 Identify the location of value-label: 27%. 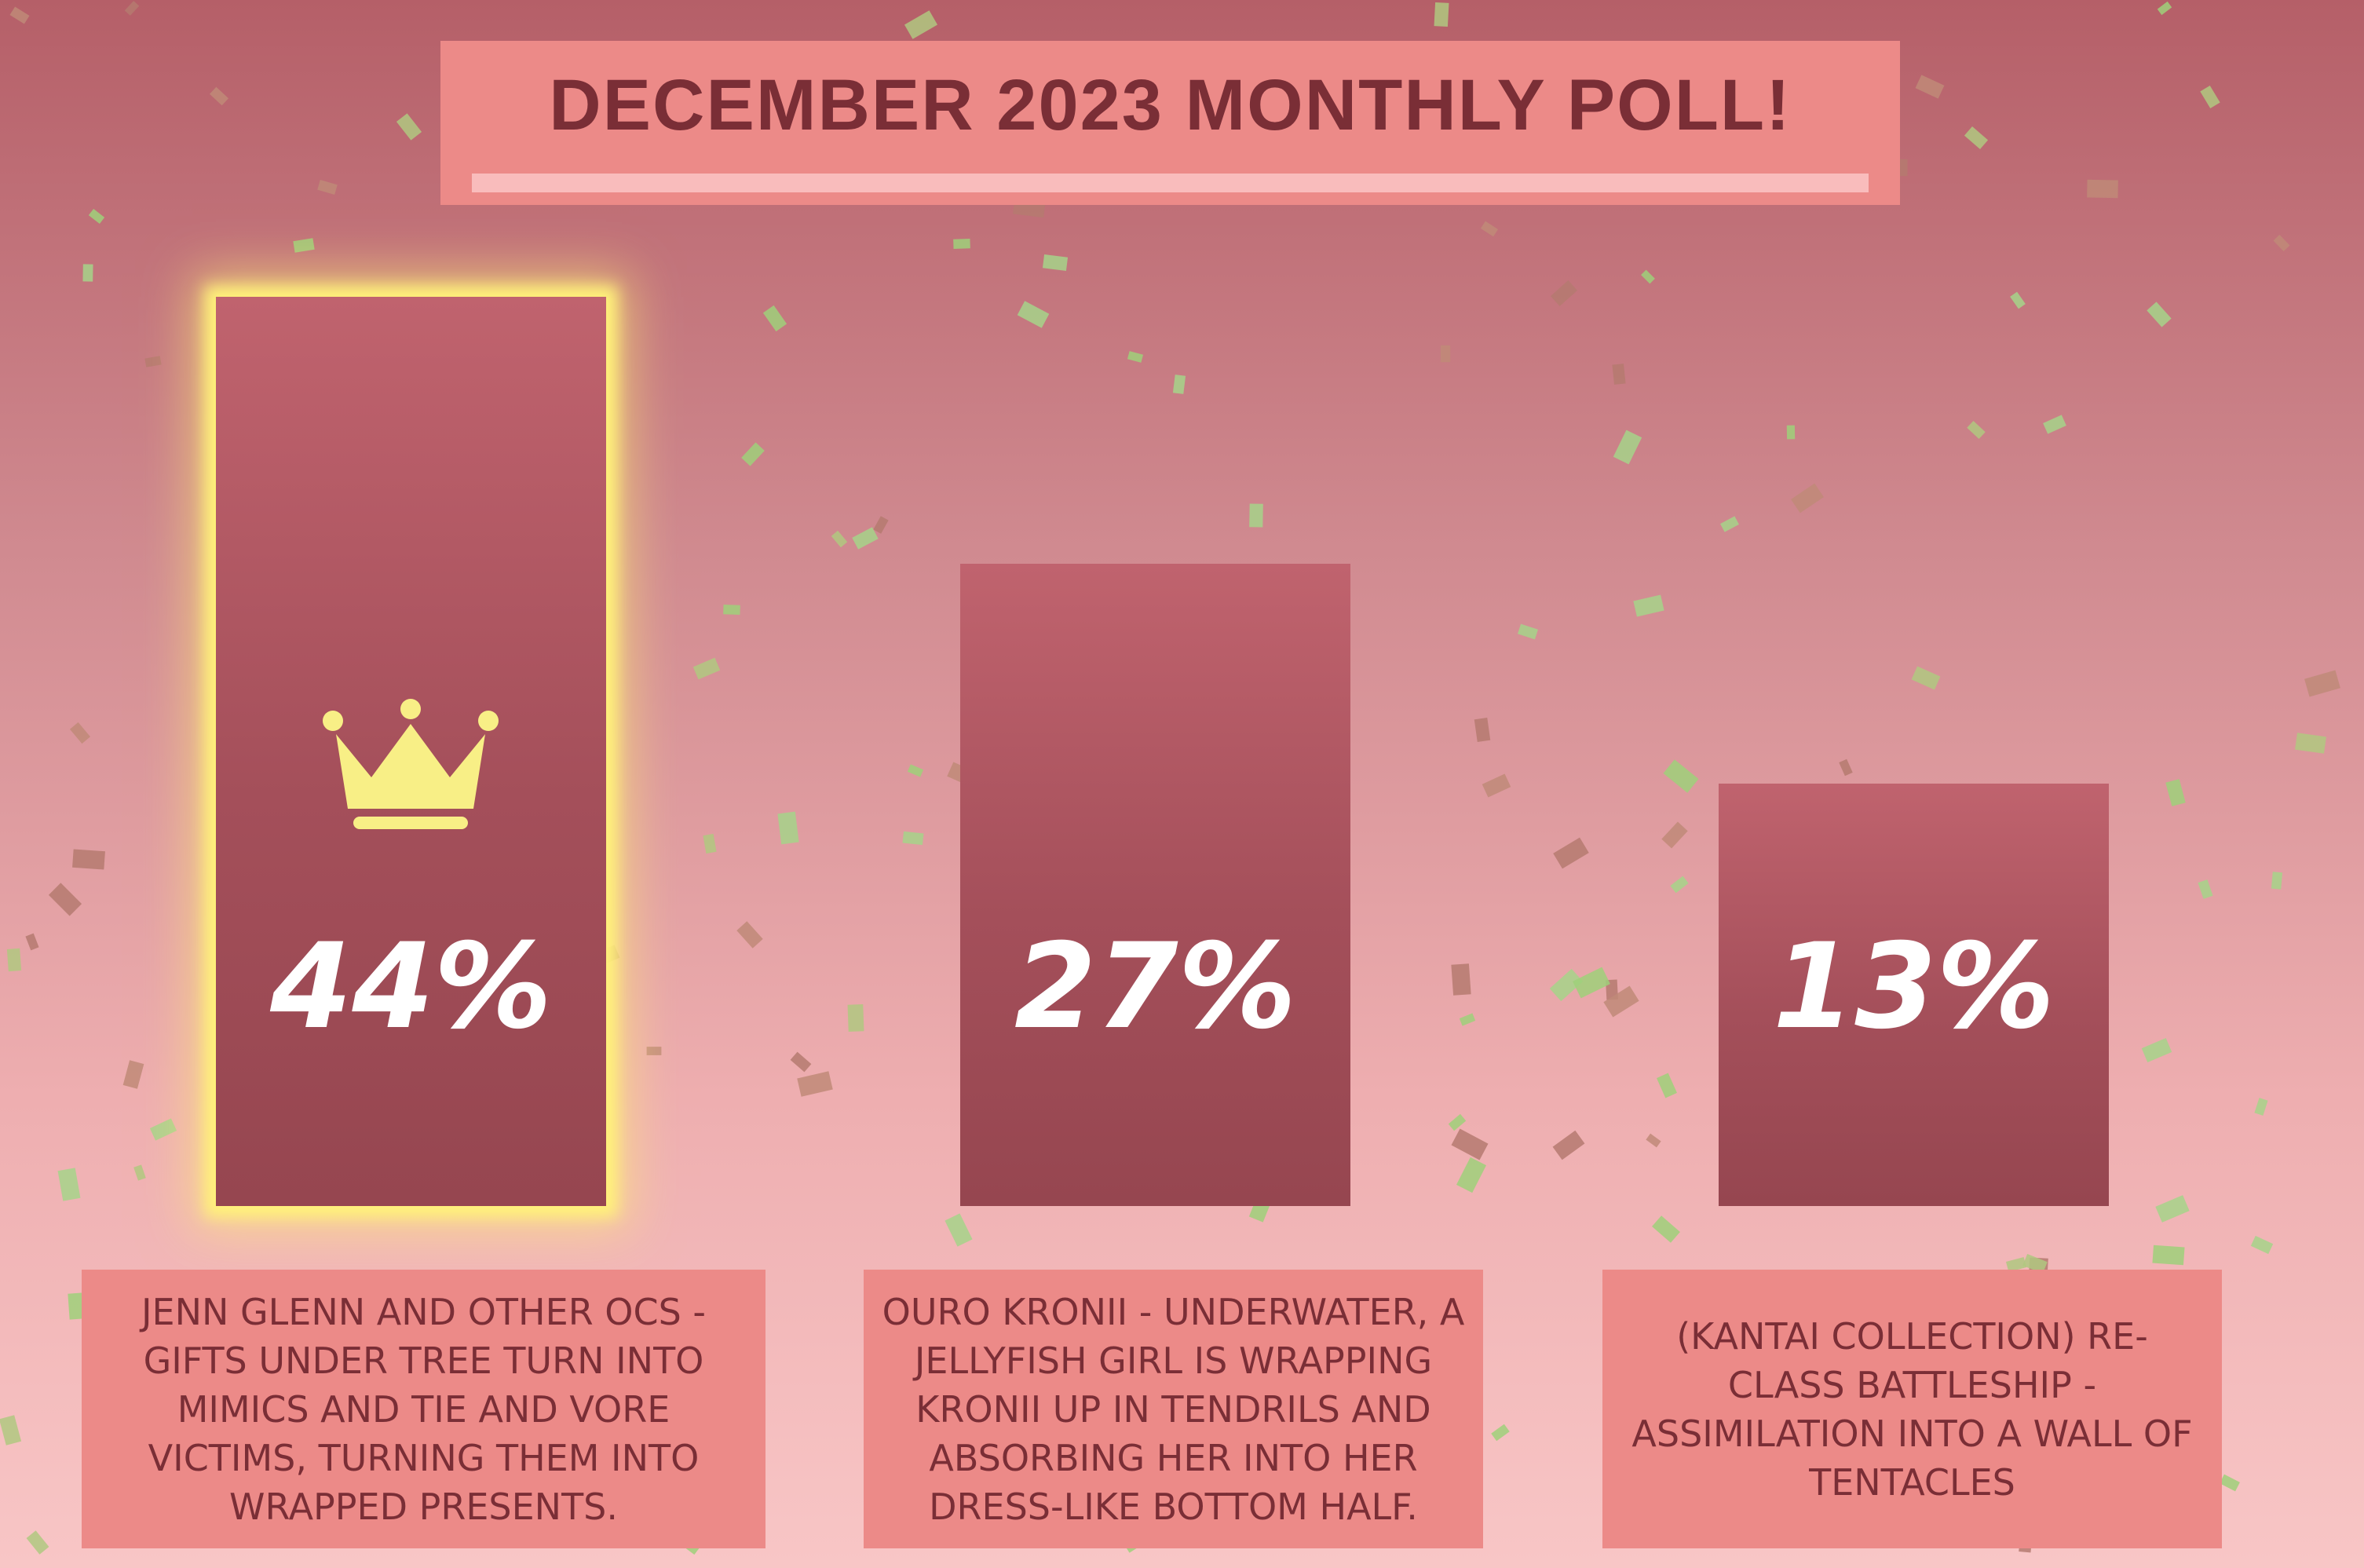
(1155, 987).